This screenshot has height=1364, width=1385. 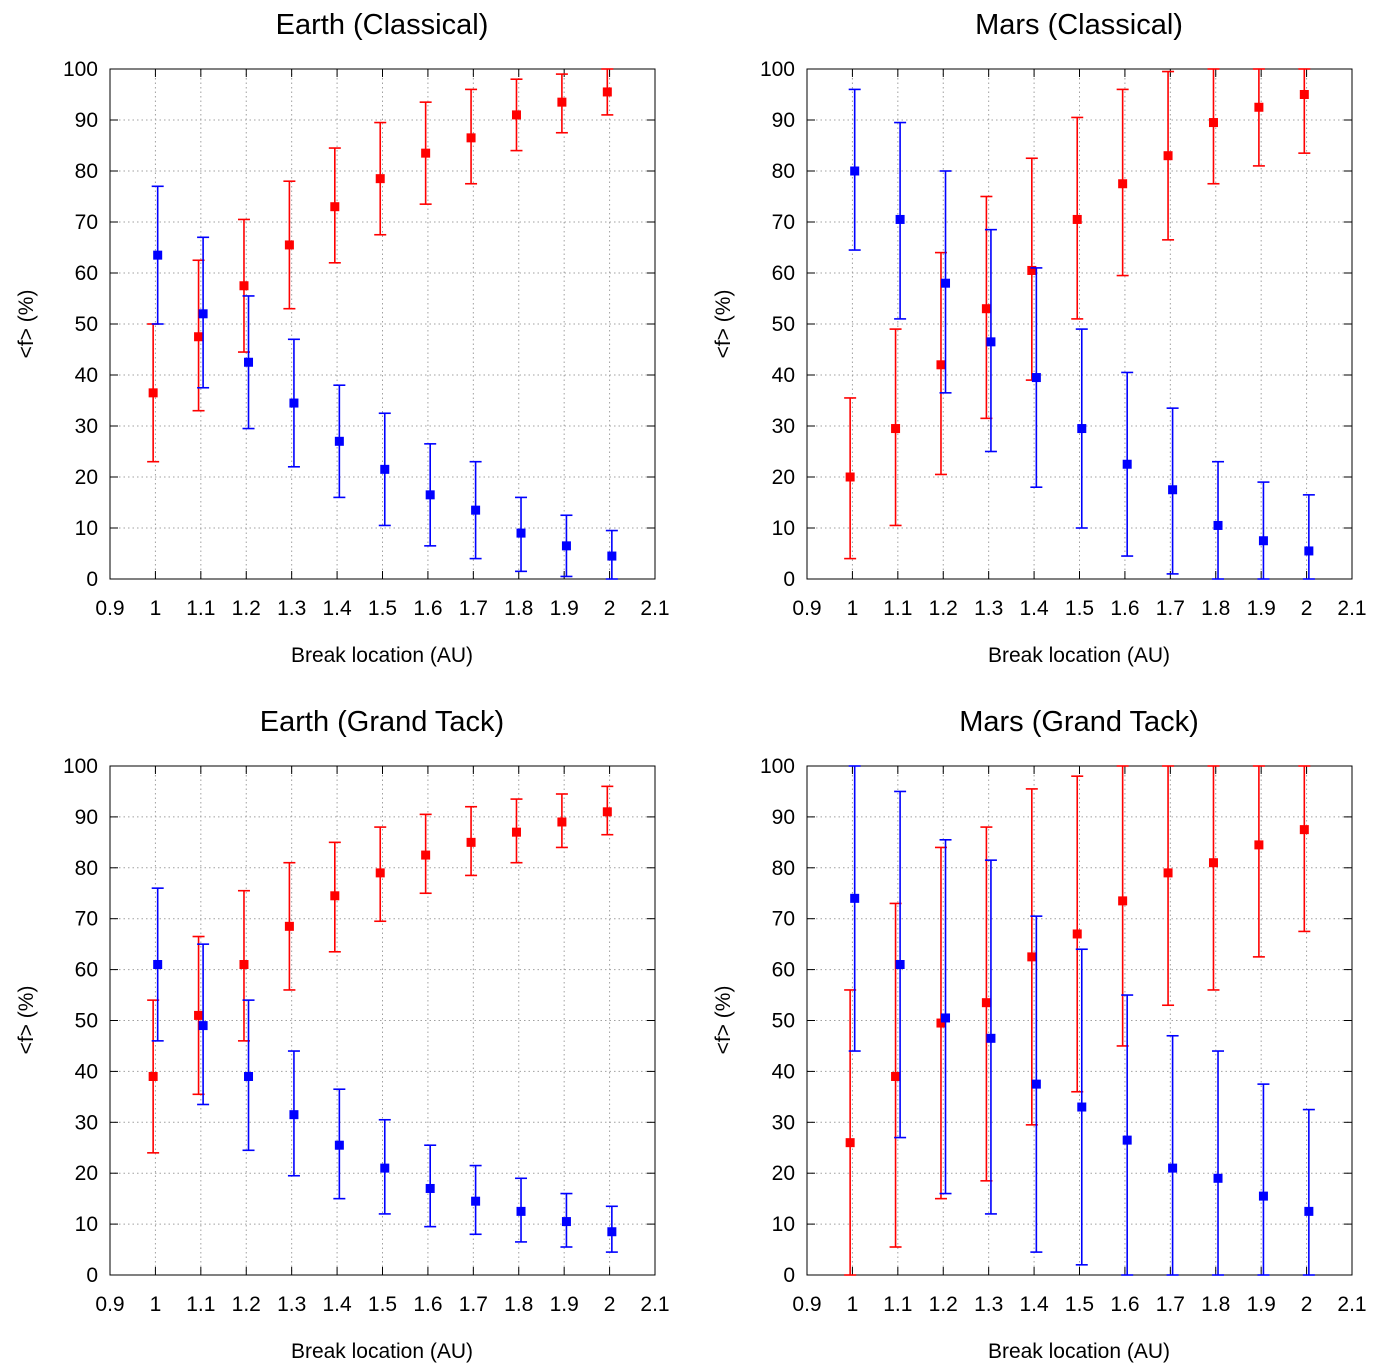 I want to click on y-tick-label: 40, so click(x=86, y=1071).